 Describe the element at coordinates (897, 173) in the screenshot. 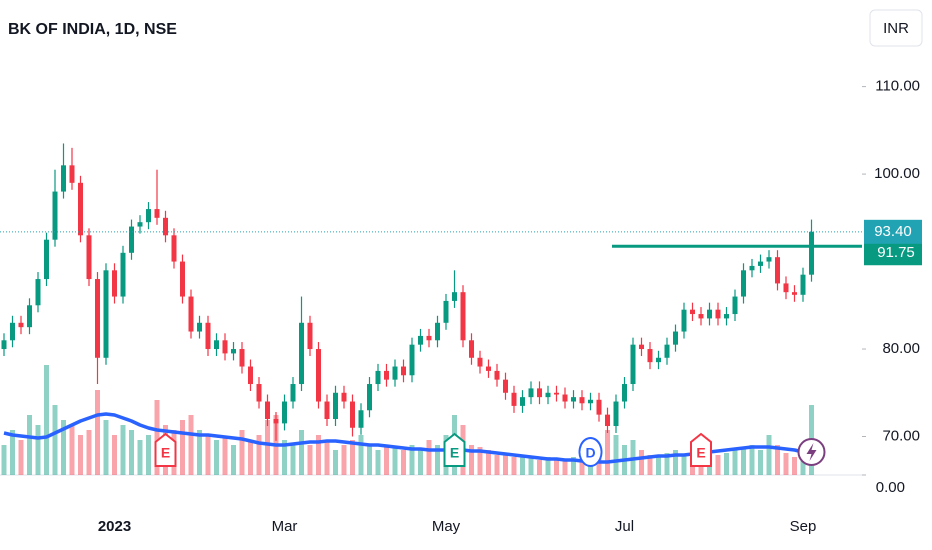

I see `y-tick-label: 100.00` at that location.